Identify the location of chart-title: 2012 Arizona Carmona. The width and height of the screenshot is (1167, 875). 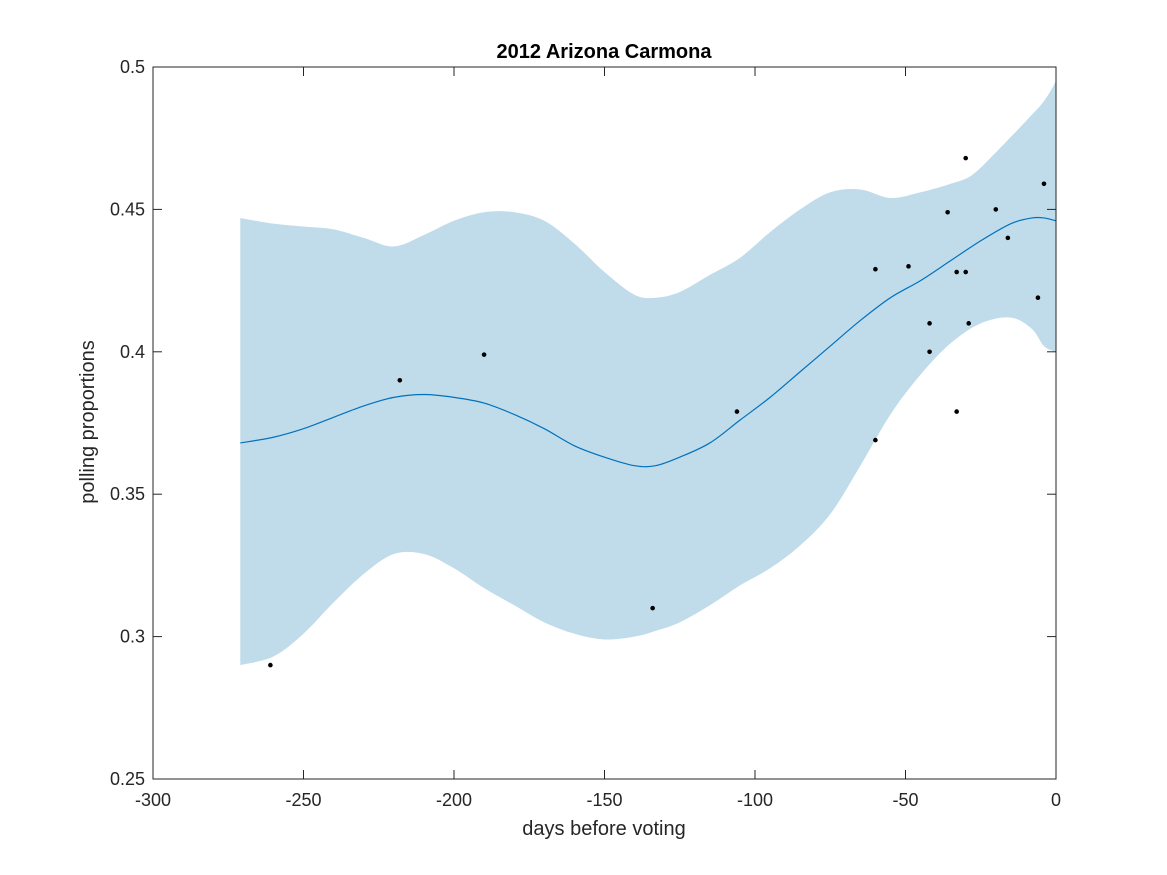
(605, 52).